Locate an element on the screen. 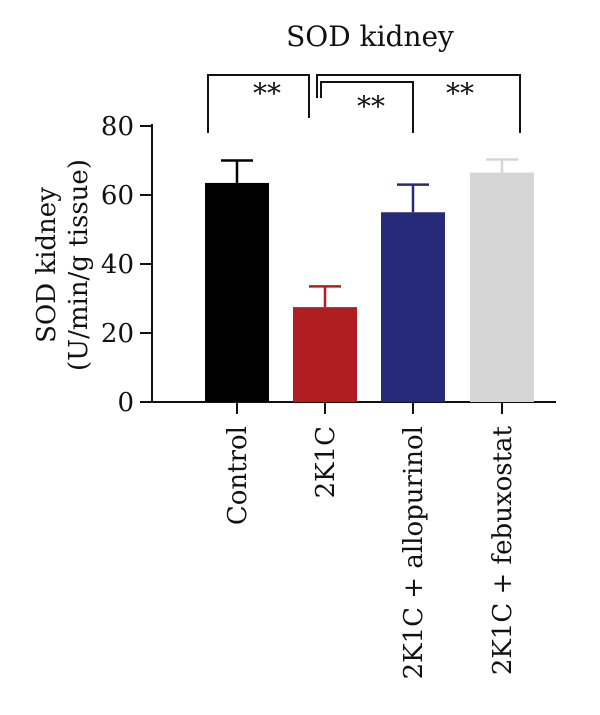  y-tick-label: 80 is located at coordinates (117, 127).